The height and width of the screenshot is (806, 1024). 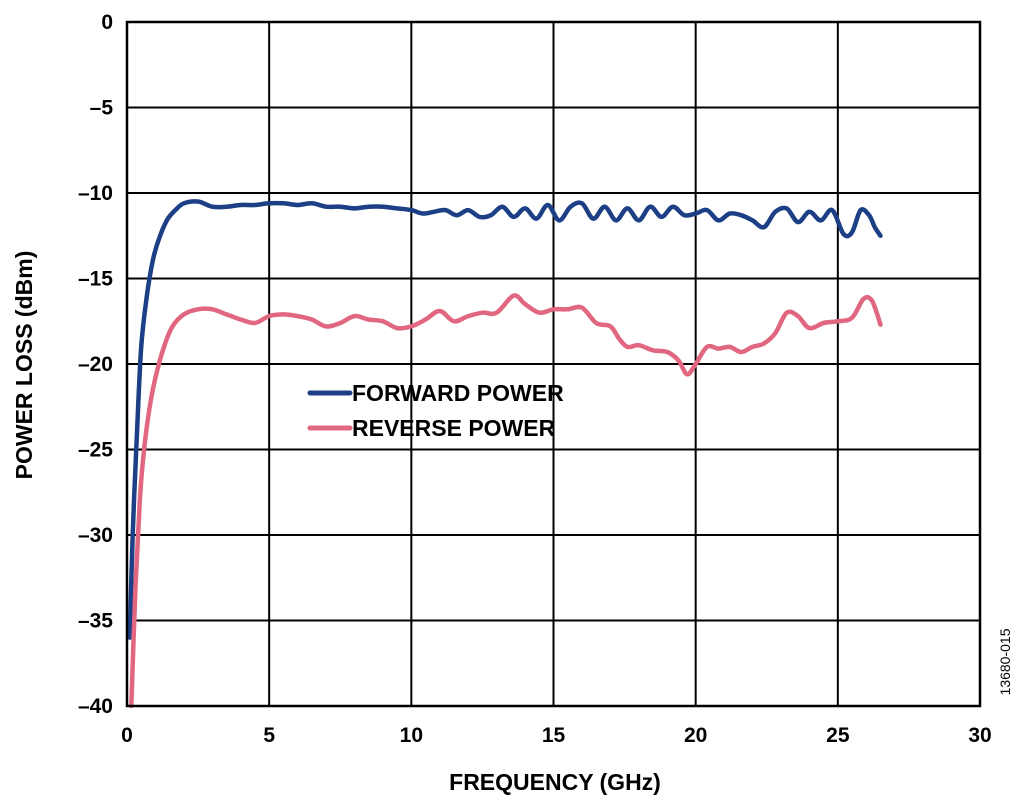 What do you see at coordinates (458, 393) in the screenshot?
I see `legend-label-forward-power: FORWARD POWER` at bounding box center [458, 393].